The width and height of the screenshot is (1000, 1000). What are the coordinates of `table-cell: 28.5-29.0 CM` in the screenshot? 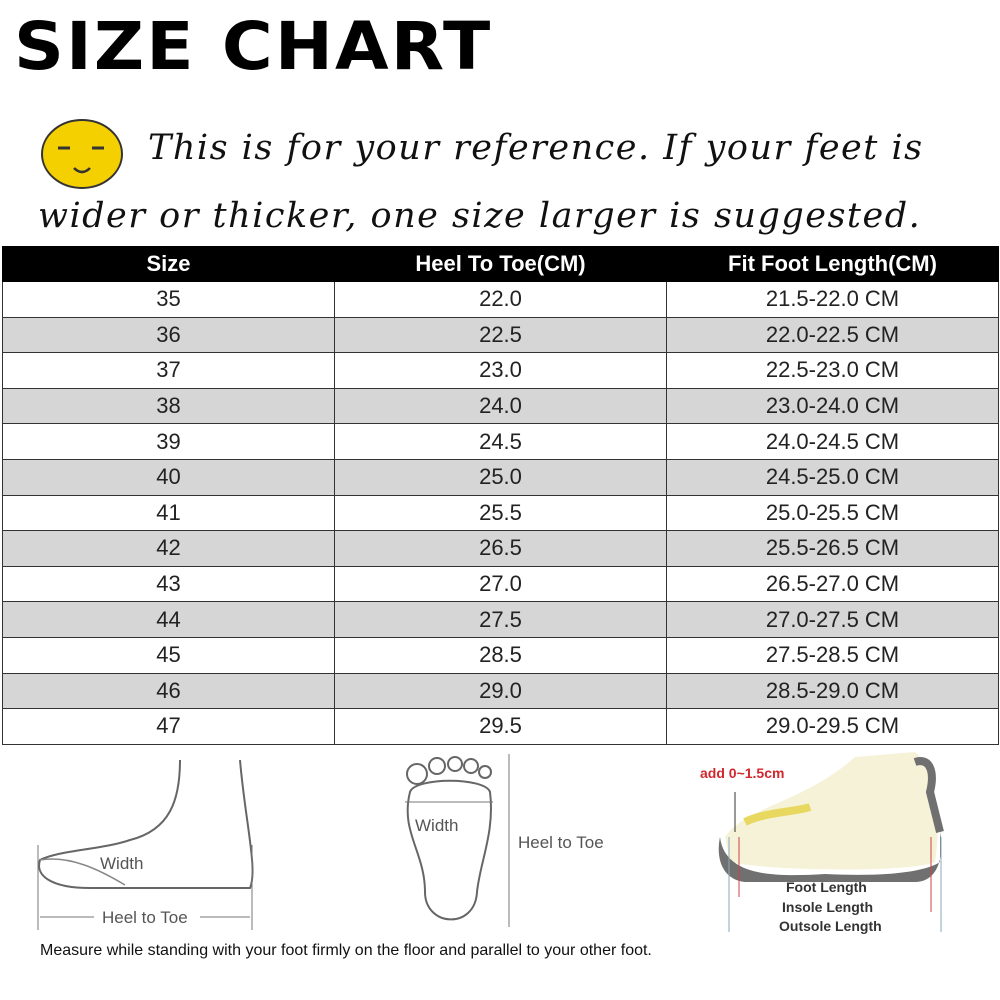 It's located at (832, 691).